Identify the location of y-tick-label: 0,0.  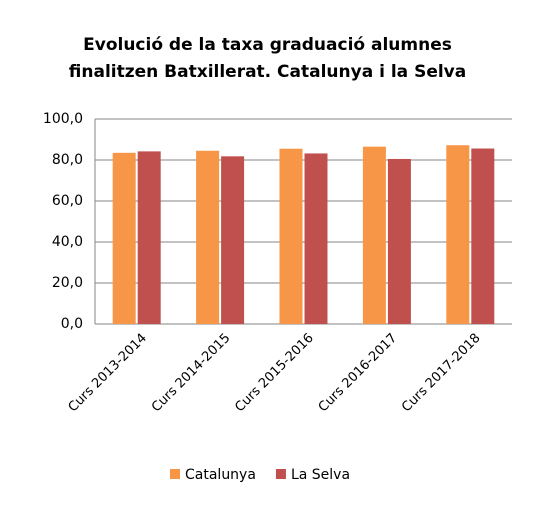
(72, 324).